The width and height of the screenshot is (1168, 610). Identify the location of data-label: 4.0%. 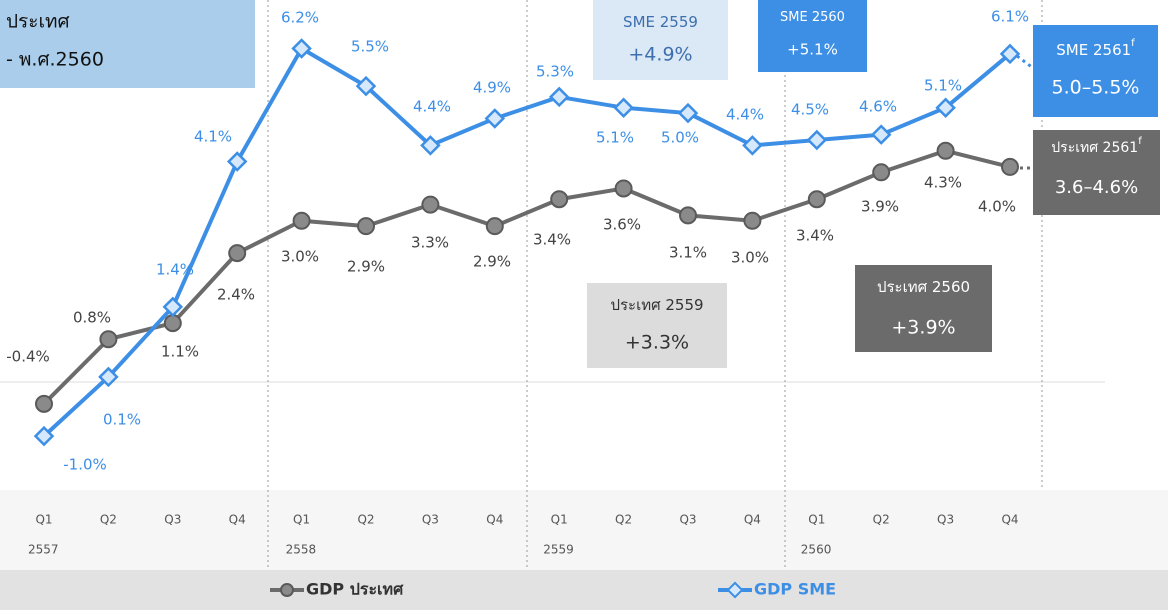
(997, 207).